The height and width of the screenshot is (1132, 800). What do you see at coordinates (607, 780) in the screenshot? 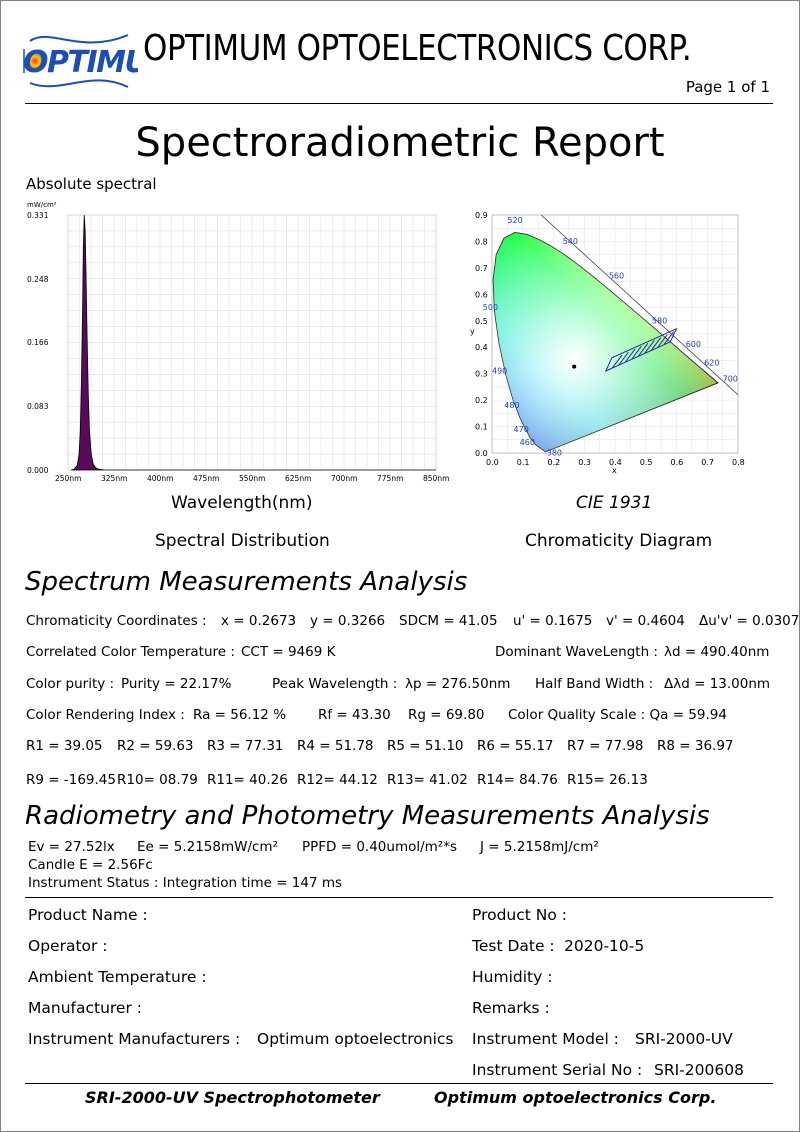
I see `r15-value: R15= 26.13` at bounding box center [607, 780].